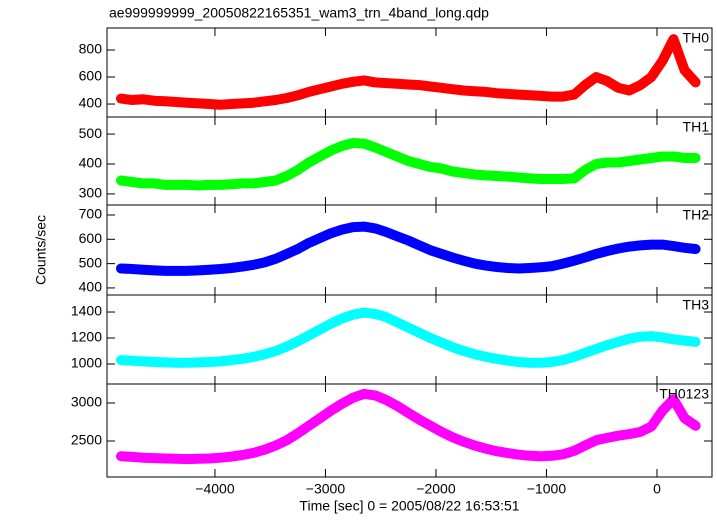 This screenshot has width=717, height=521. I want to click on series-label: TH3, so click(696, 305).